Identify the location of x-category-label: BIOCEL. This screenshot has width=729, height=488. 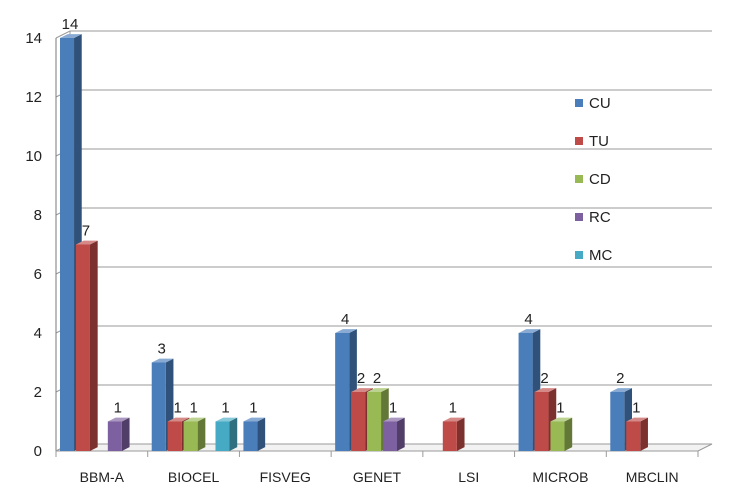
(194, 477).